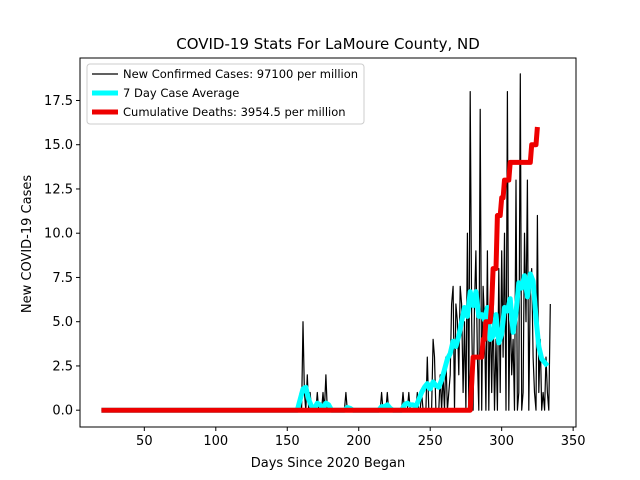 The image size is (640, 480). What do you see at coordinates (328, 463) in the screenshot?
I see `x-axis-title: Days Since 2020 Began` at bounding box center [328, 463].